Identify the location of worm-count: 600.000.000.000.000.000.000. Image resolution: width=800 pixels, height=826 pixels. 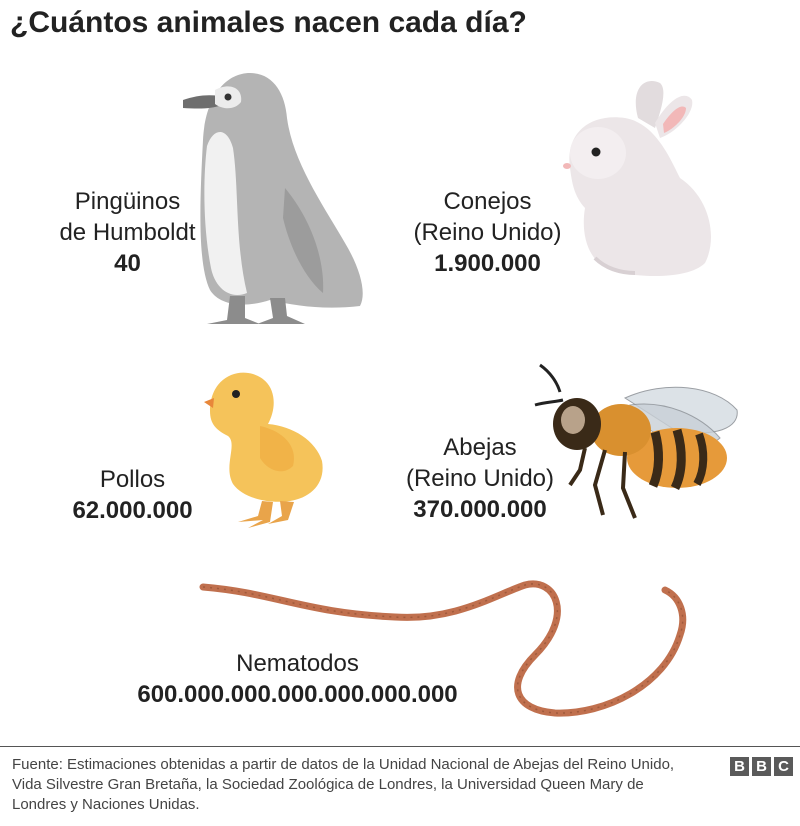
(297, 694).